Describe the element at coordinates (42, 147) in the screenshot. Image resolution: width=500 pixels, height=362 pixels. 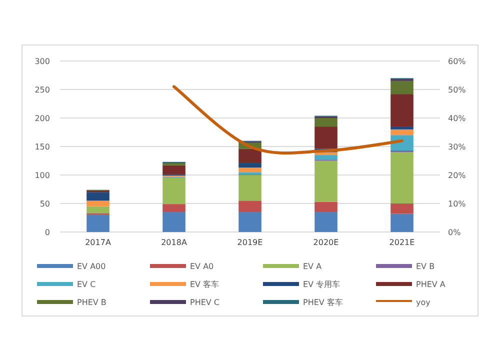
I see `y-tick-label: 150` at that location.